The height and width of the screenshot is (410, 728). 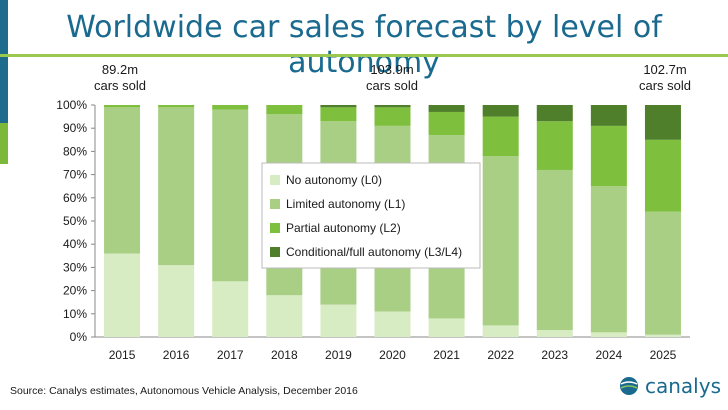 What do you see at coordinates (500, 331) in the screenshot?
I see `bar-segment-2022-s0` at bounding box center [500, 331].